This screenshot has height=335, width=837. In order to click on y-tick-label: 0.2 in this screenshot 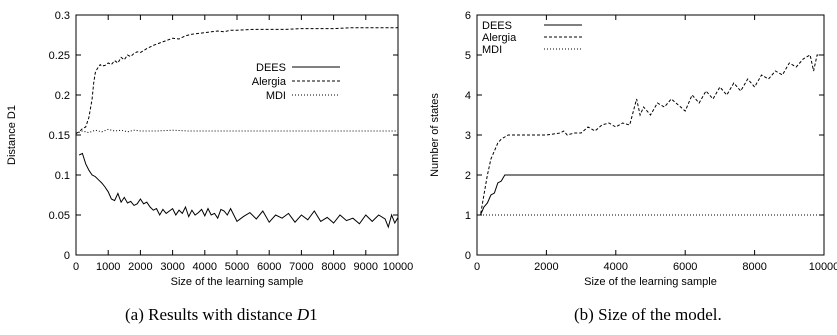, I will do `click(62, 96)`.